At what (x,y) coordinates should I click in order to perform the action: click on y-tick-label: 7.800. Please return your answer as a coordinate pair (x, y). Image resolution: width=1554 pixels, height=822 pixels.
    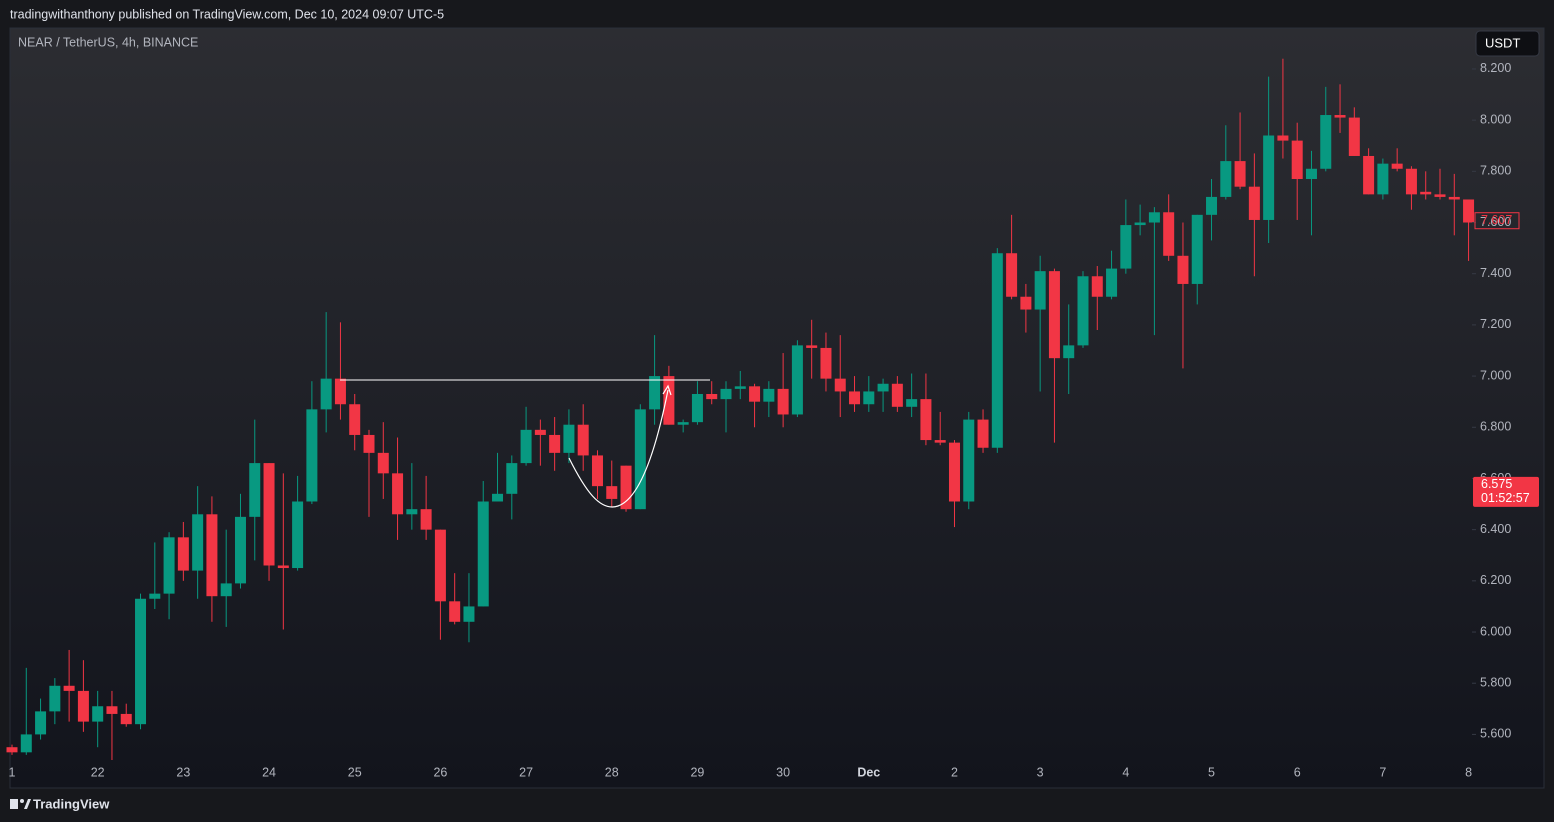
    Looking at the image, I should click on (1495, 171).